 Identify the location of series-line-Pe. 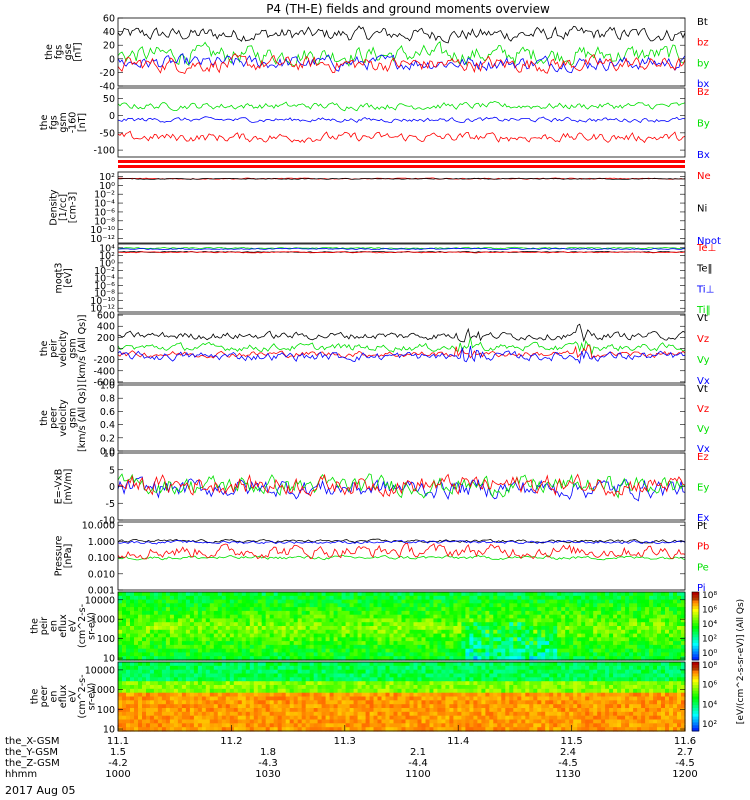
(401, 557).